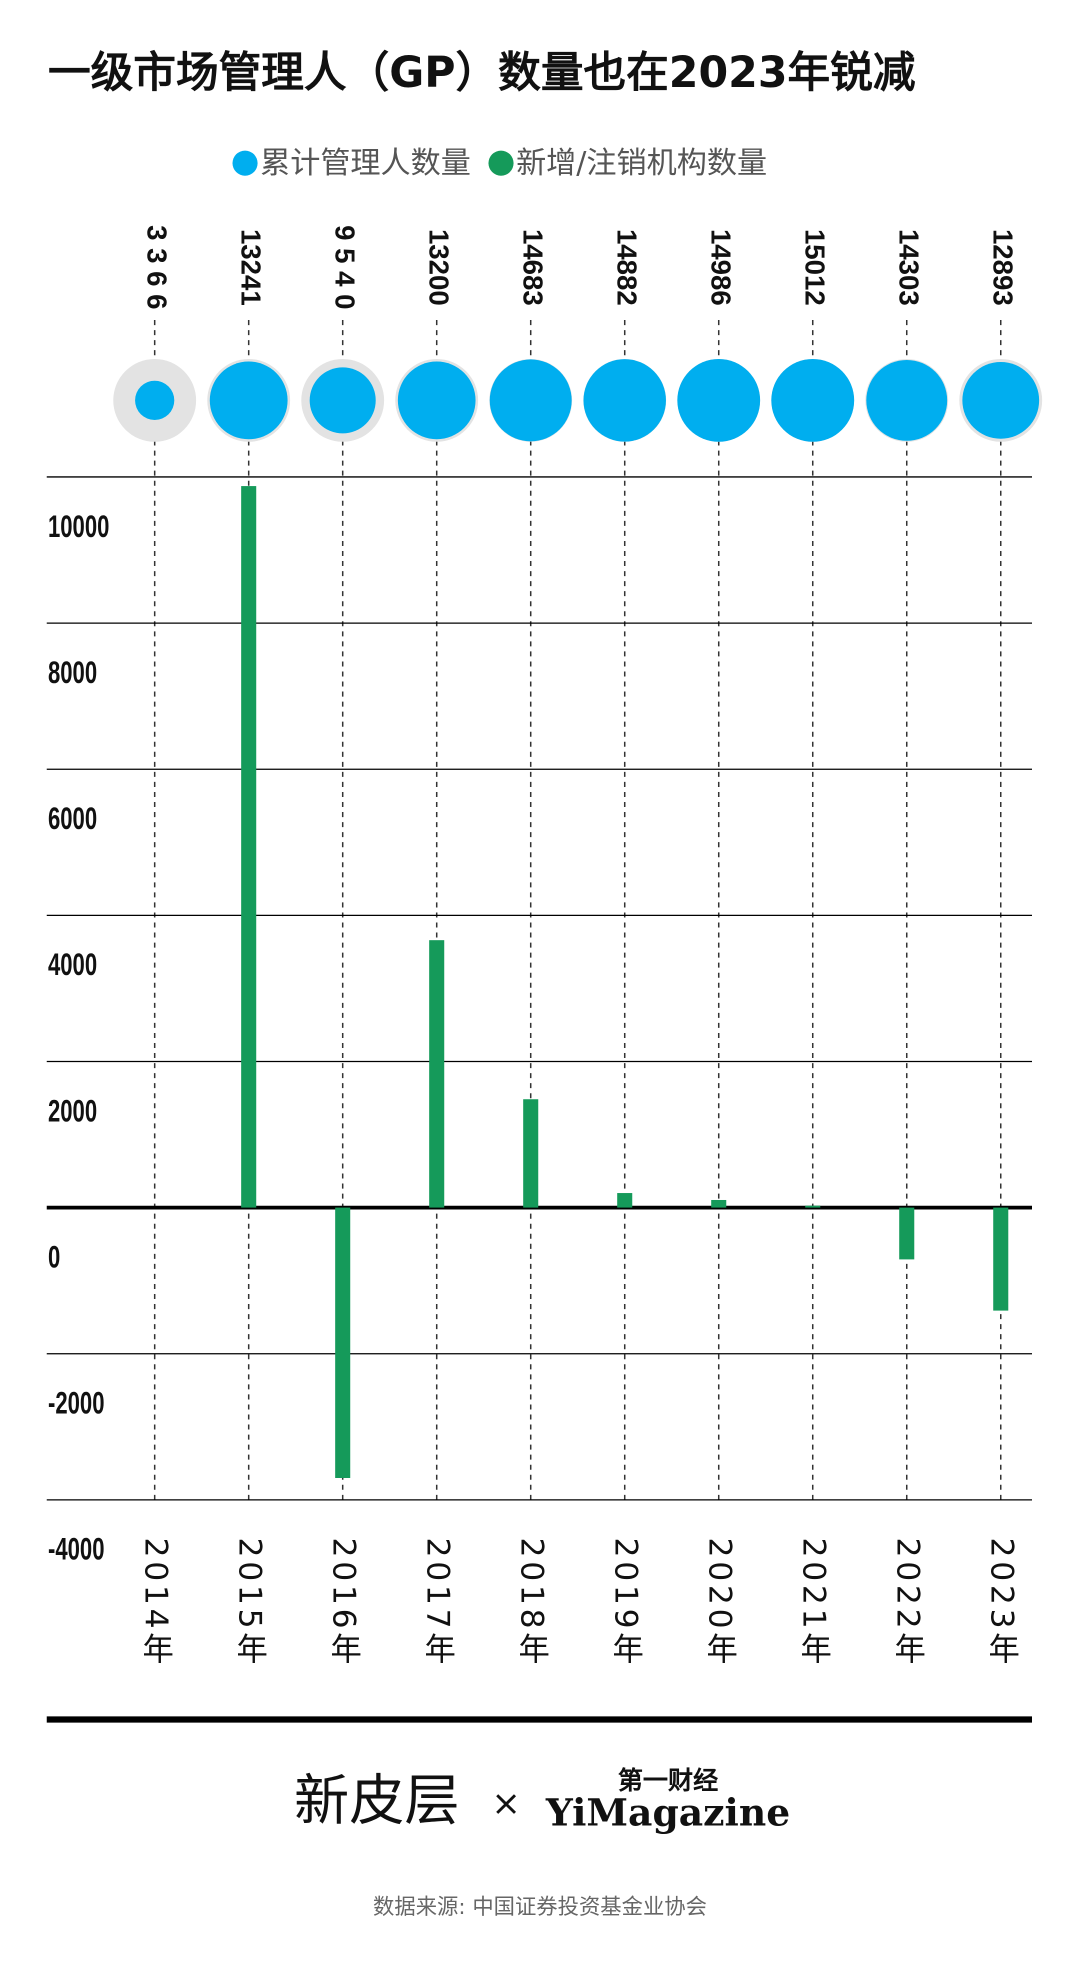  Describe the element at coordinates (505, 1803) in the screenshot. I see `footer-times: ×` at that location.